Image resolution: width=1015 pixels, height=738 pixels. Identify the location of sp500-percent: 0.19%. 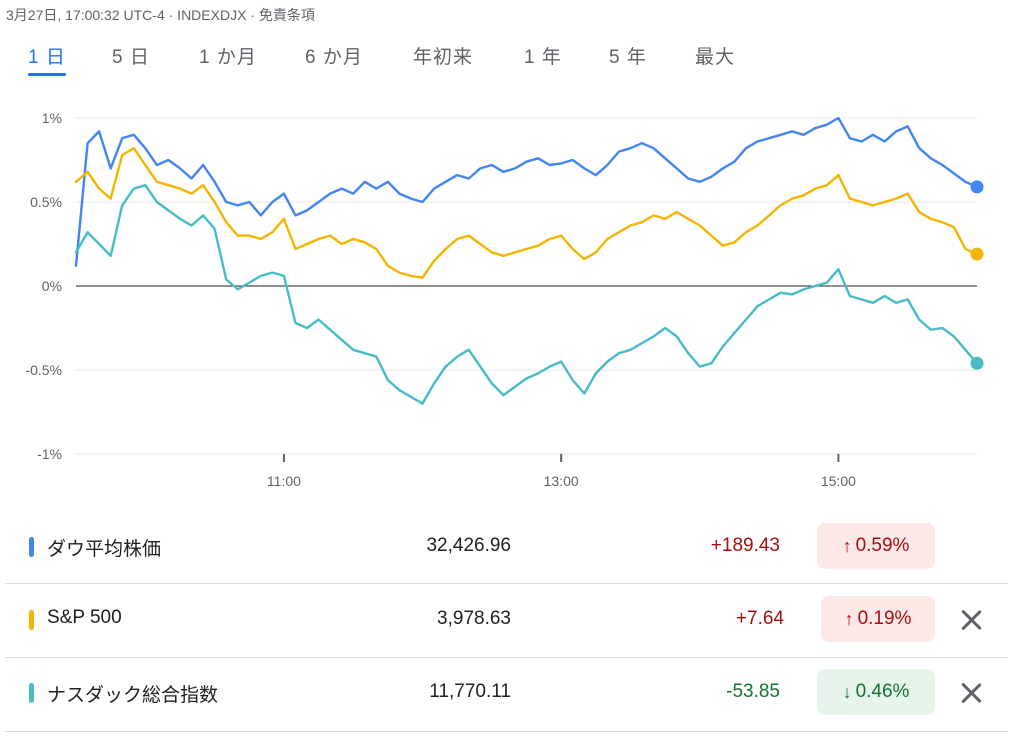
(884, 618).